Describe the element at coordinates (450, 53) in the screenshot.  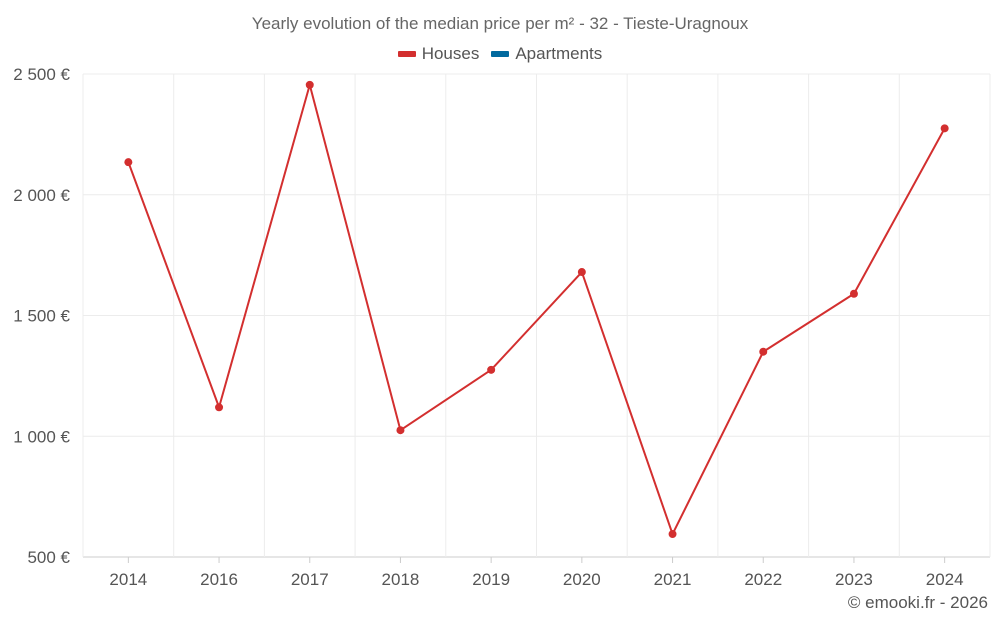
I see `legend-label-houses: Houses` at that location.